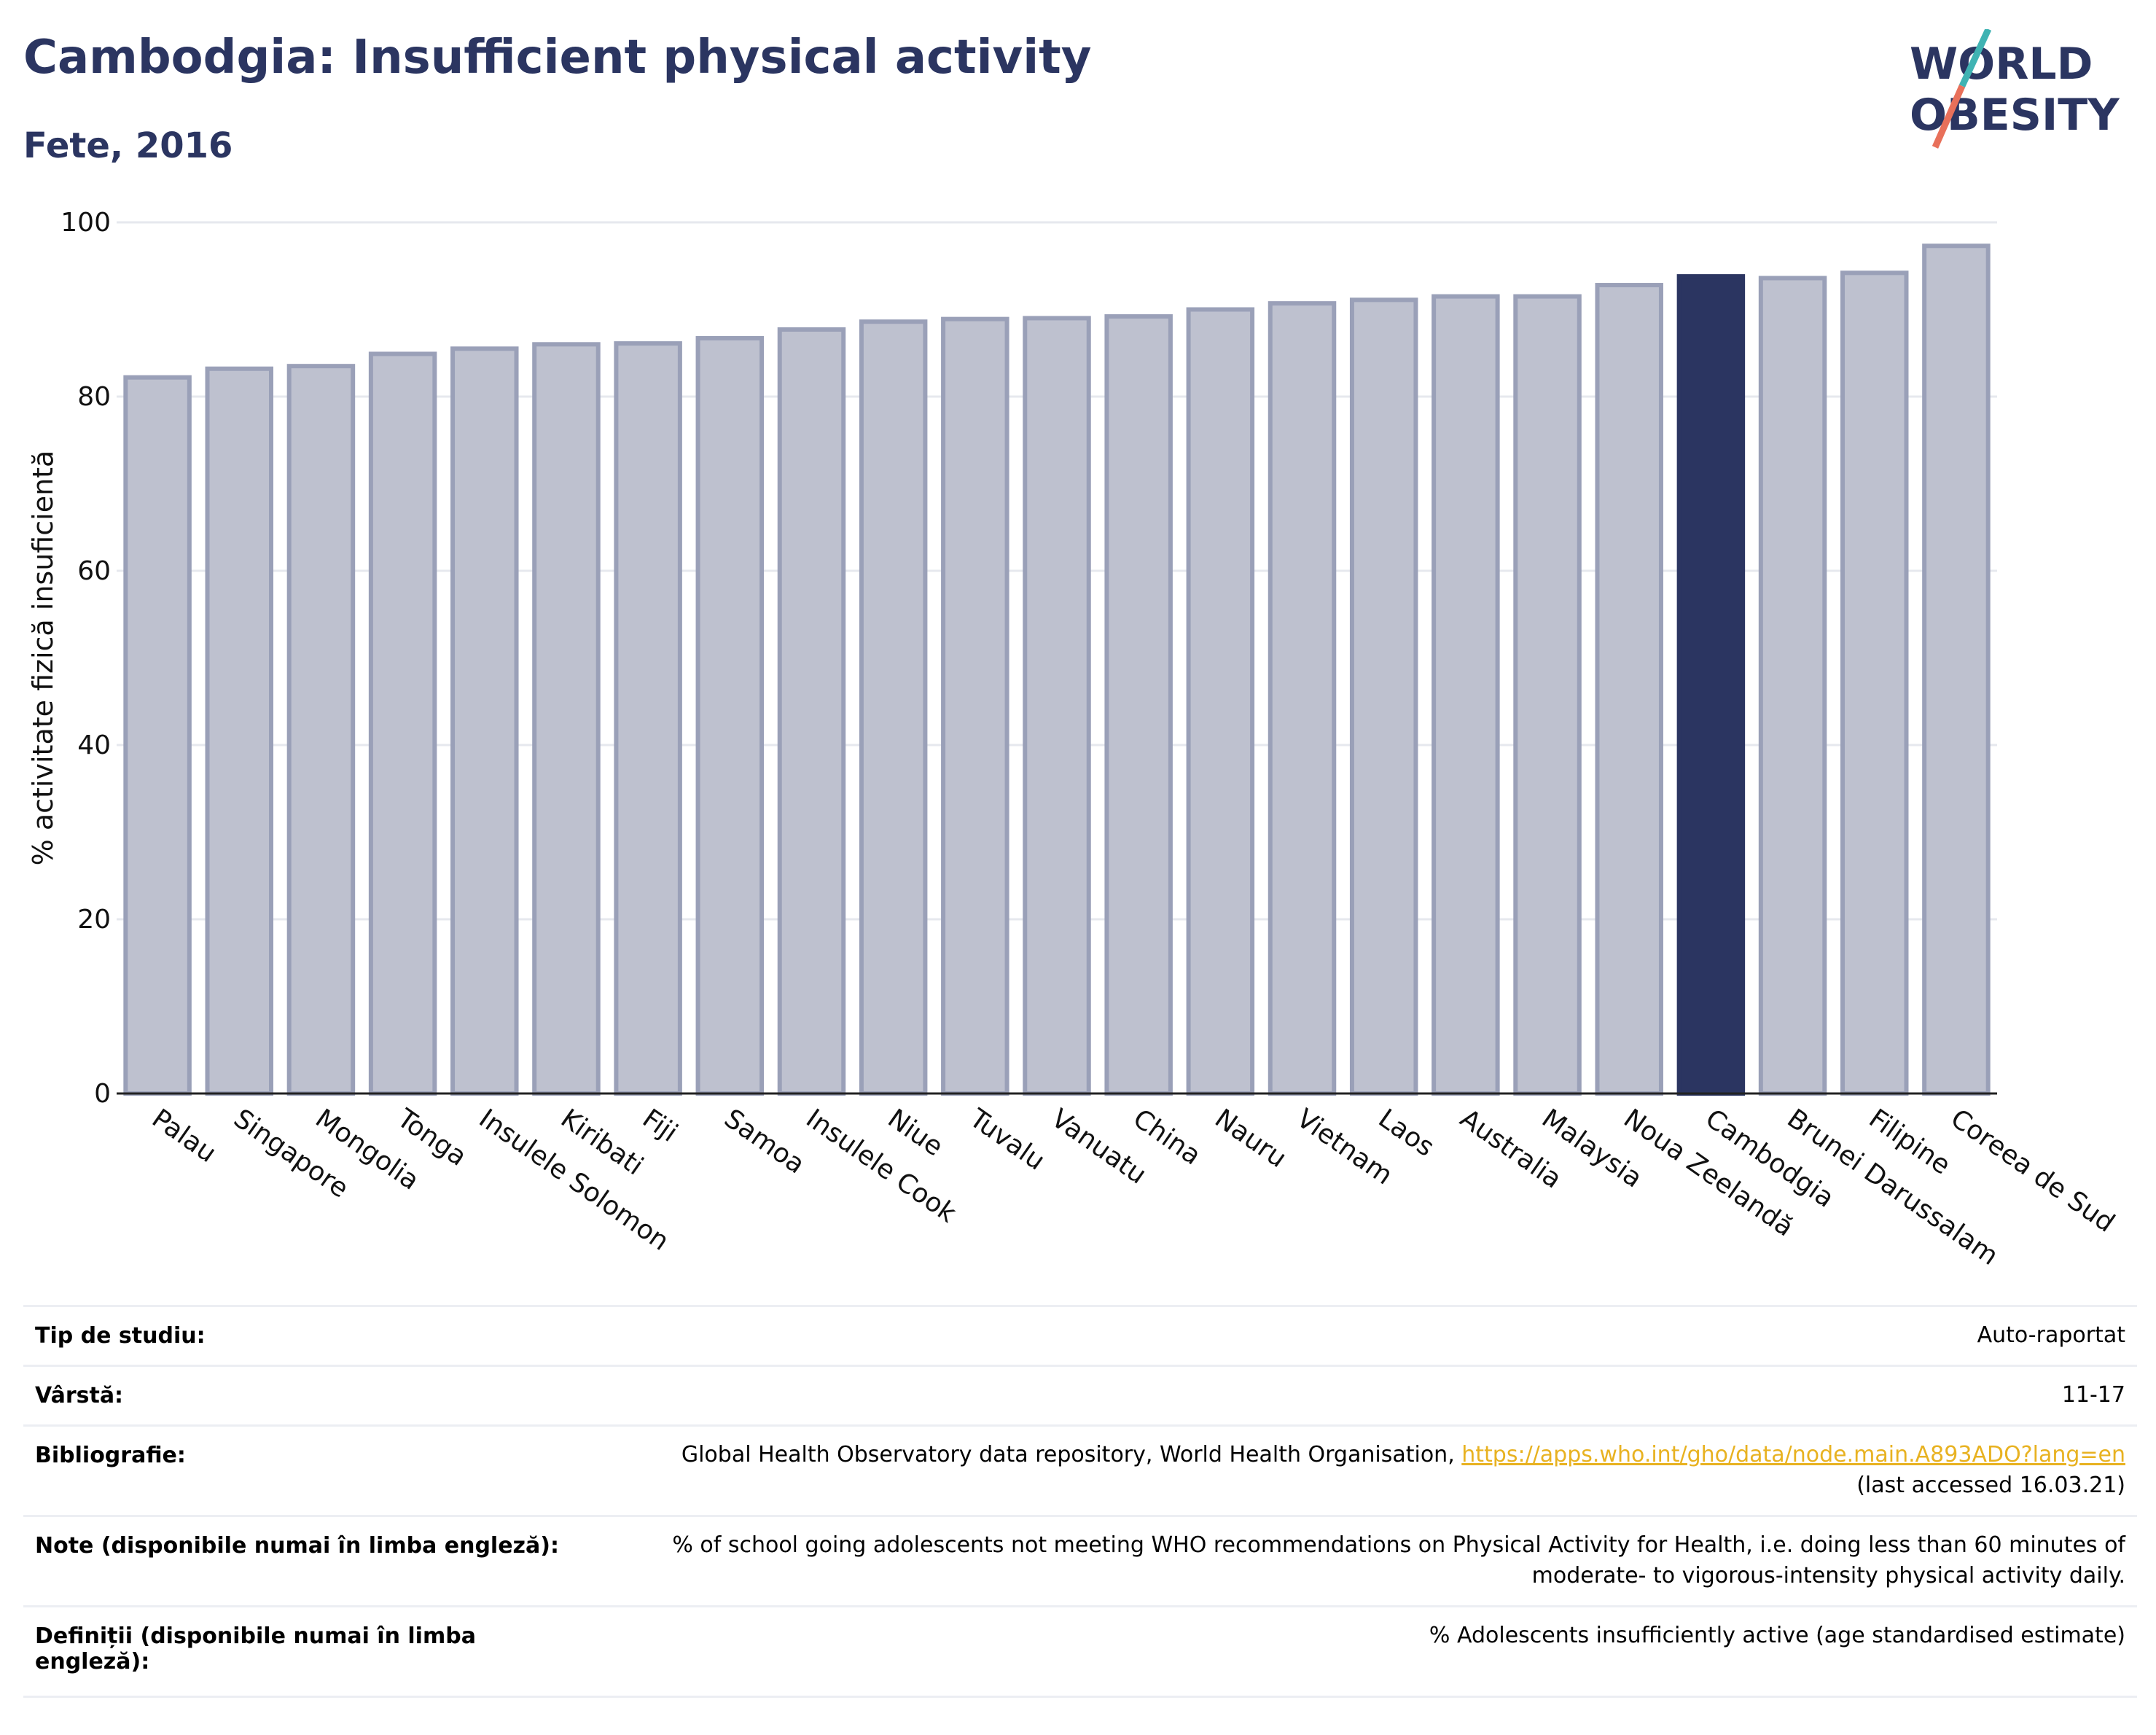 The width and height of the screenshot is (2156, 1735). Describe the element at coordinates (1407, 1133) in the screenshot. I see `x-tick-label: Laos` at that location.